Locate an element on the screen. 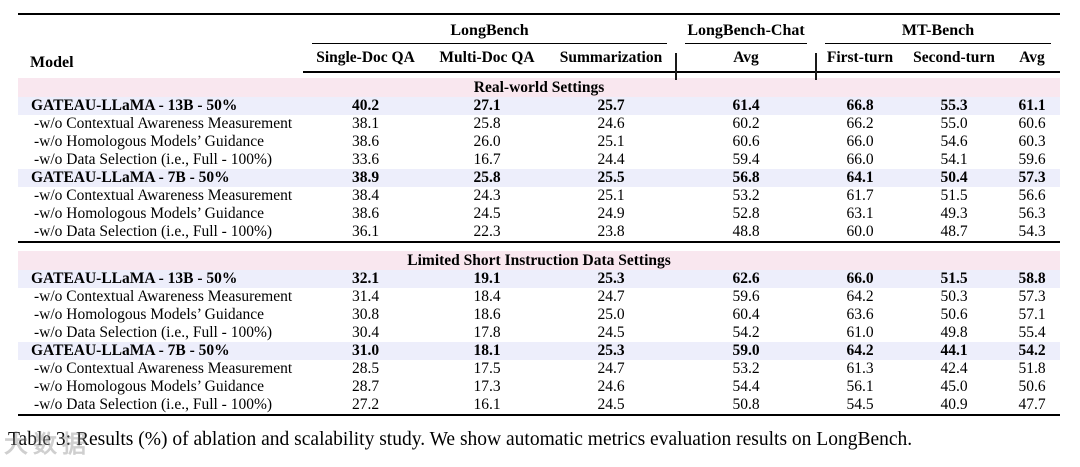 The width and height of the screenshot is (1080, 467). column-header-single-doc-qa: Single-Doc QA is located at coordinates (365, 58).